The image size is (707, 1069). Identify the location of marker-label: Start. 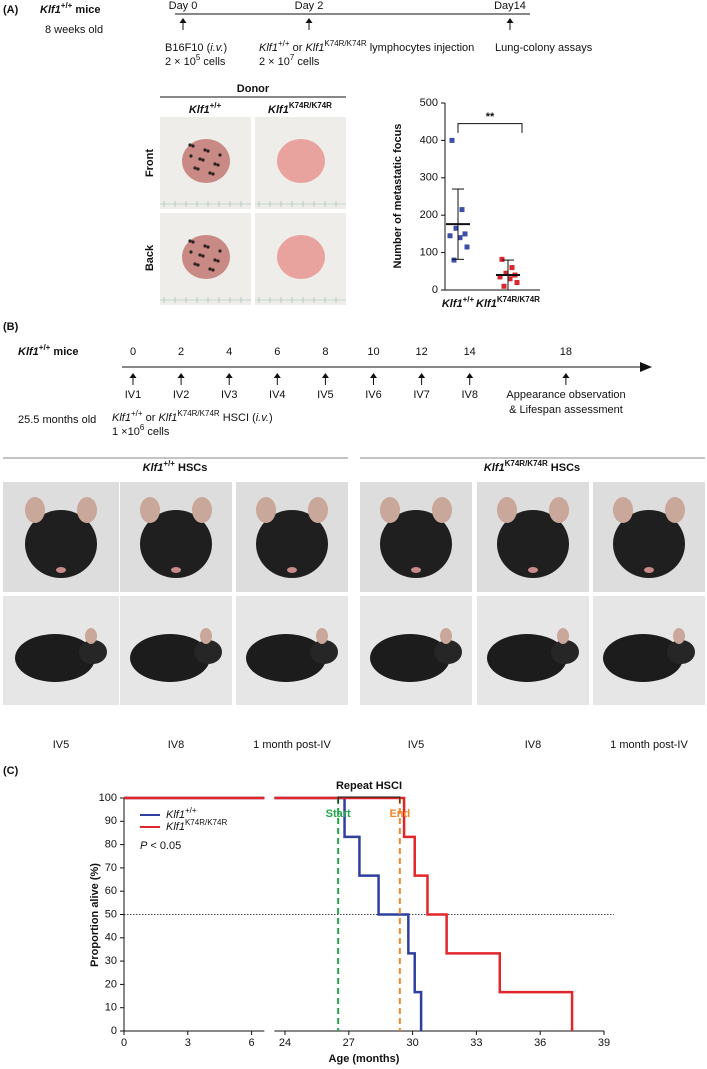
(338, 814).